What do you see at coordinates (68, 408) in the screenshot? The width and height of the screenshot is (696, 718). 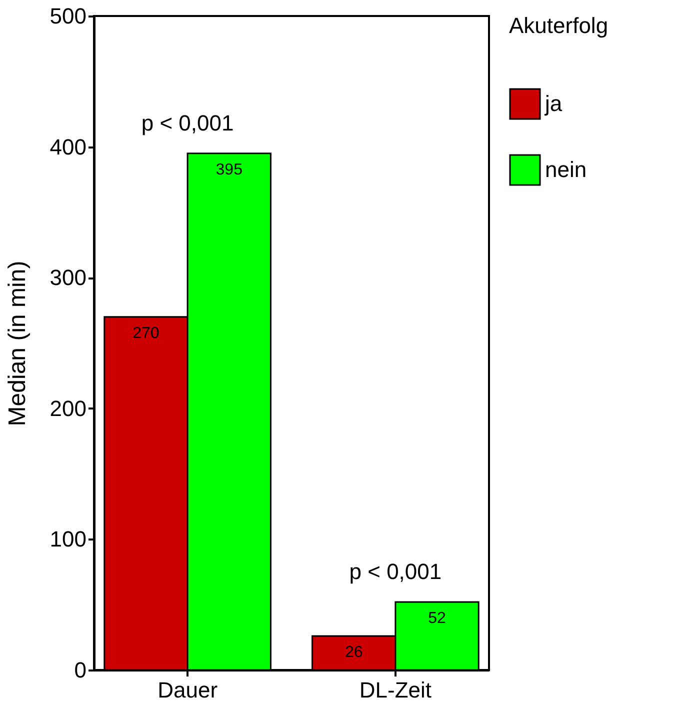 I see `y-tick-label: 200` at bounding box center [68, 408].